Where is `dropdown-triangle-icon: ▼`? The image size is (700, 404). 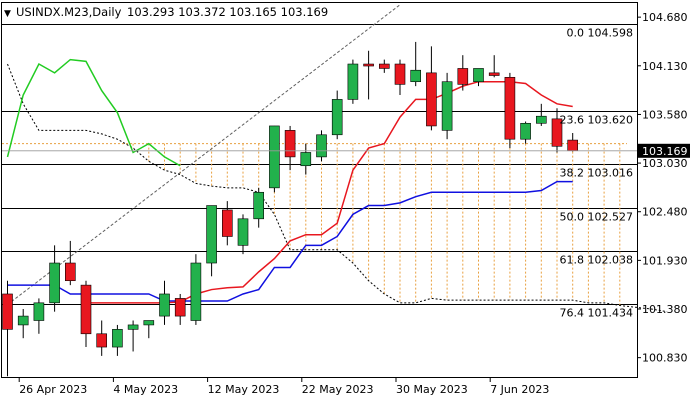
dropdown-triangle-icon: ▼ is located at coordinates (7, 14).